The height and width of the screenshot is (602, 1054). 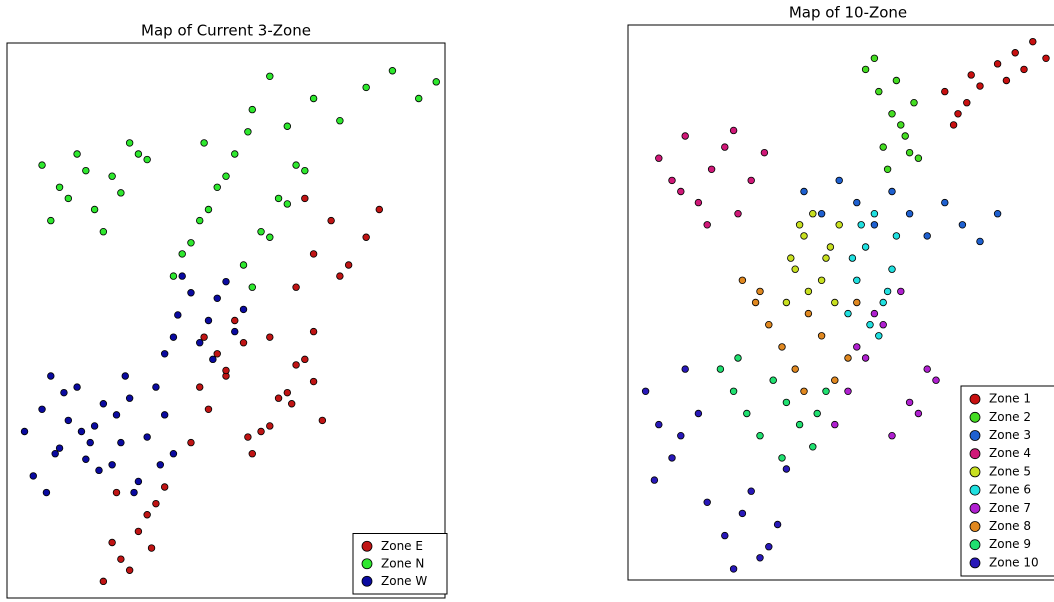 I want to click on legend-label: Zone N, so click(x=402, y=563).